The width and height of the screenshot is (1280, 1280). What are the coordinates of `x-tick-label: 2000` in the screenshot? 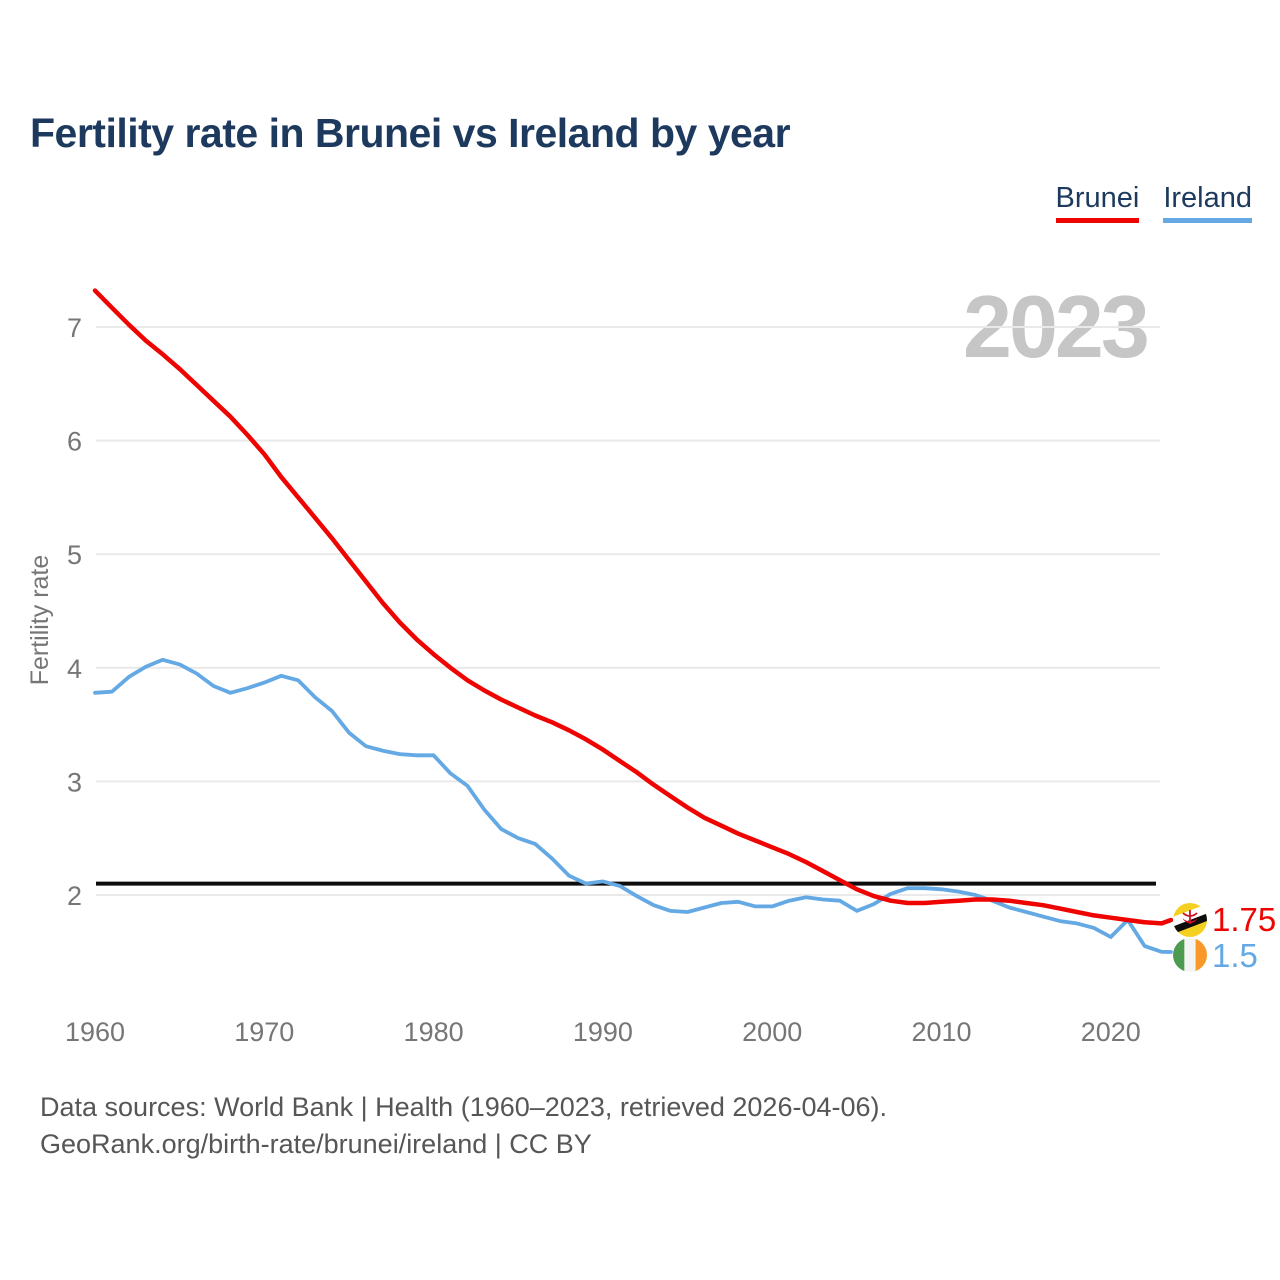 It's located at (772, 1032).